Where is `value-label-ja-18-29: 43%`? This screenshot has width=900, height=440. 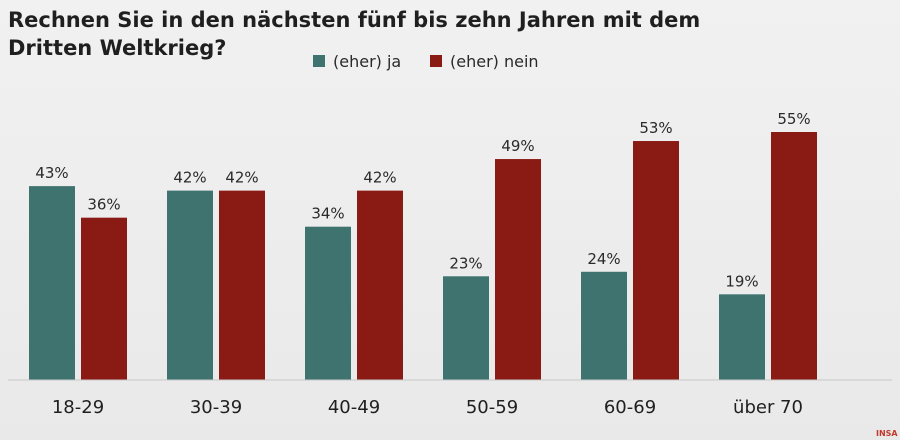
value-label-ja-18-29: 43% is located at coordinates (51, 173).